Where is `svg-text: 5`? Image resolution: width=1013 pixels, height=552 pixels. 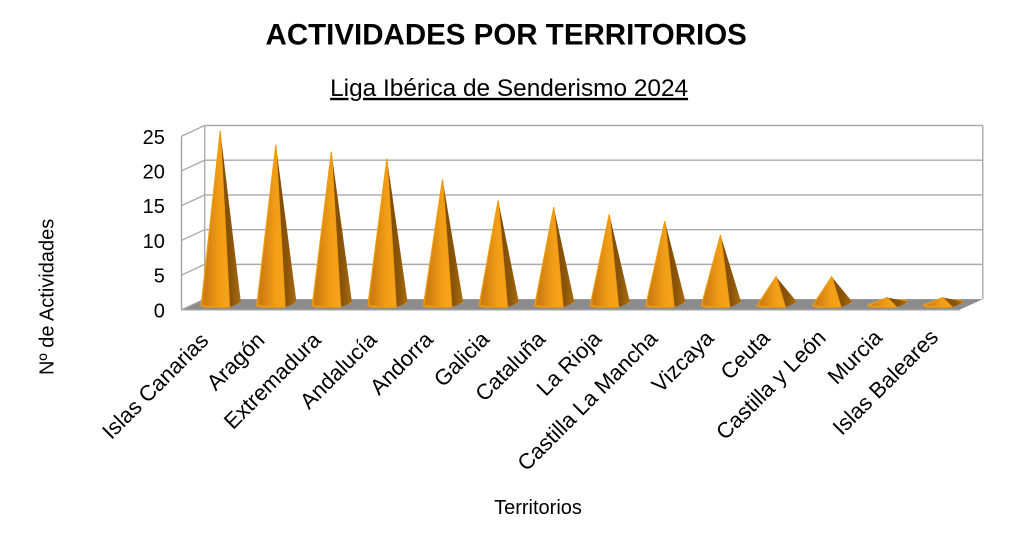 svg-text: 5 is located at coordinates (159, 277).